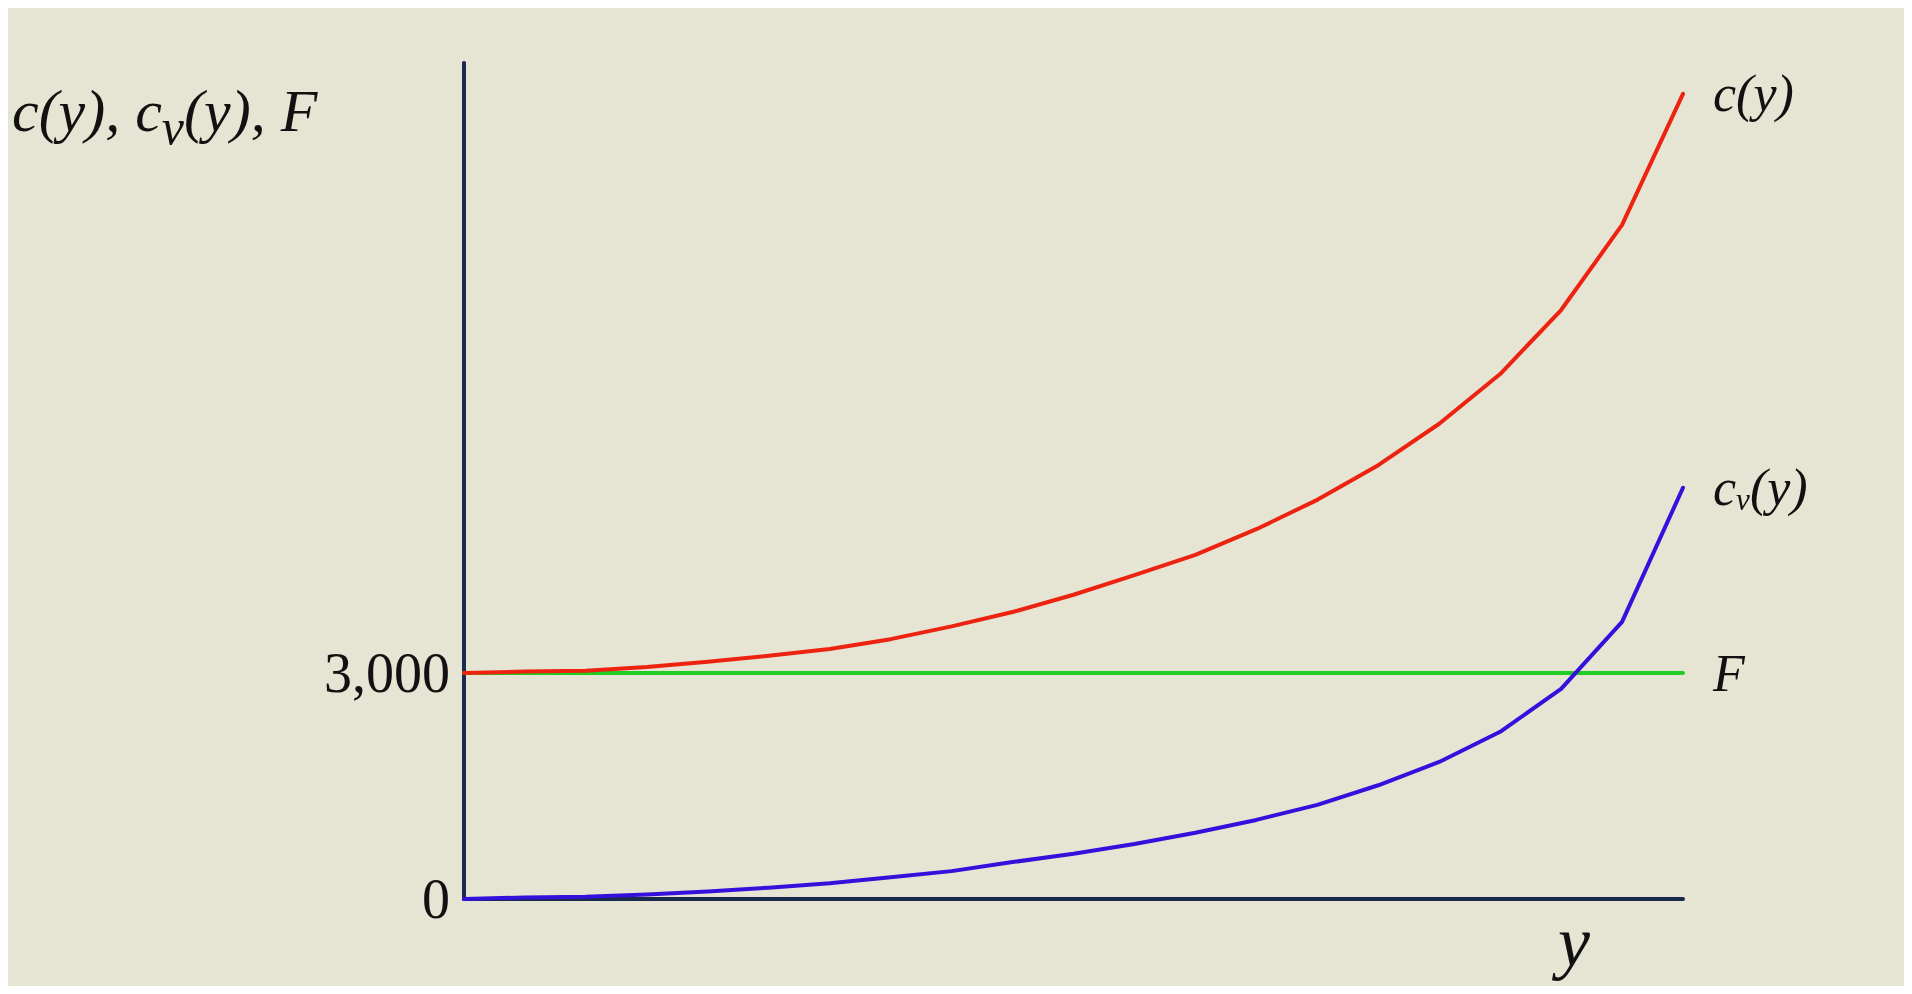 Image resolution: width=1912 pixels, height=994 pixels. I want to click on y-axis-title: c(y), c$_{v}$(y), F, so click(165, 116).